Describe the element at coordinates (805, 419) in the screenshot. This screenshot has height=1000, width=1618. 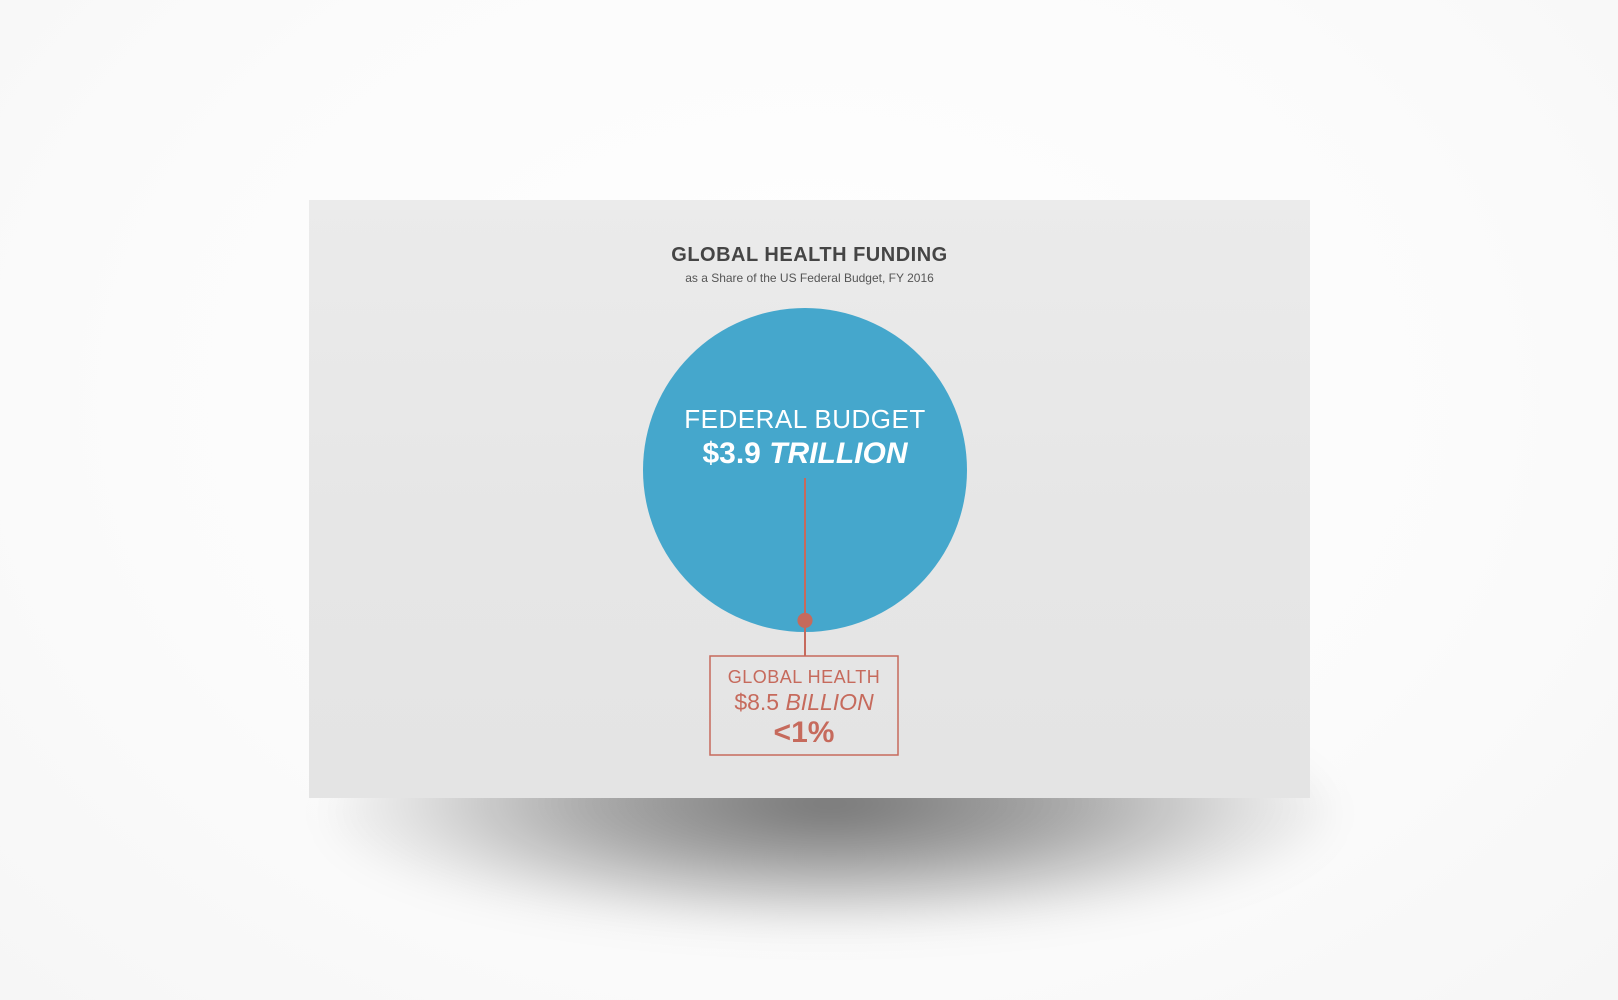
I see `federal-budget-label: FEDERAL BUDGET` at that location.